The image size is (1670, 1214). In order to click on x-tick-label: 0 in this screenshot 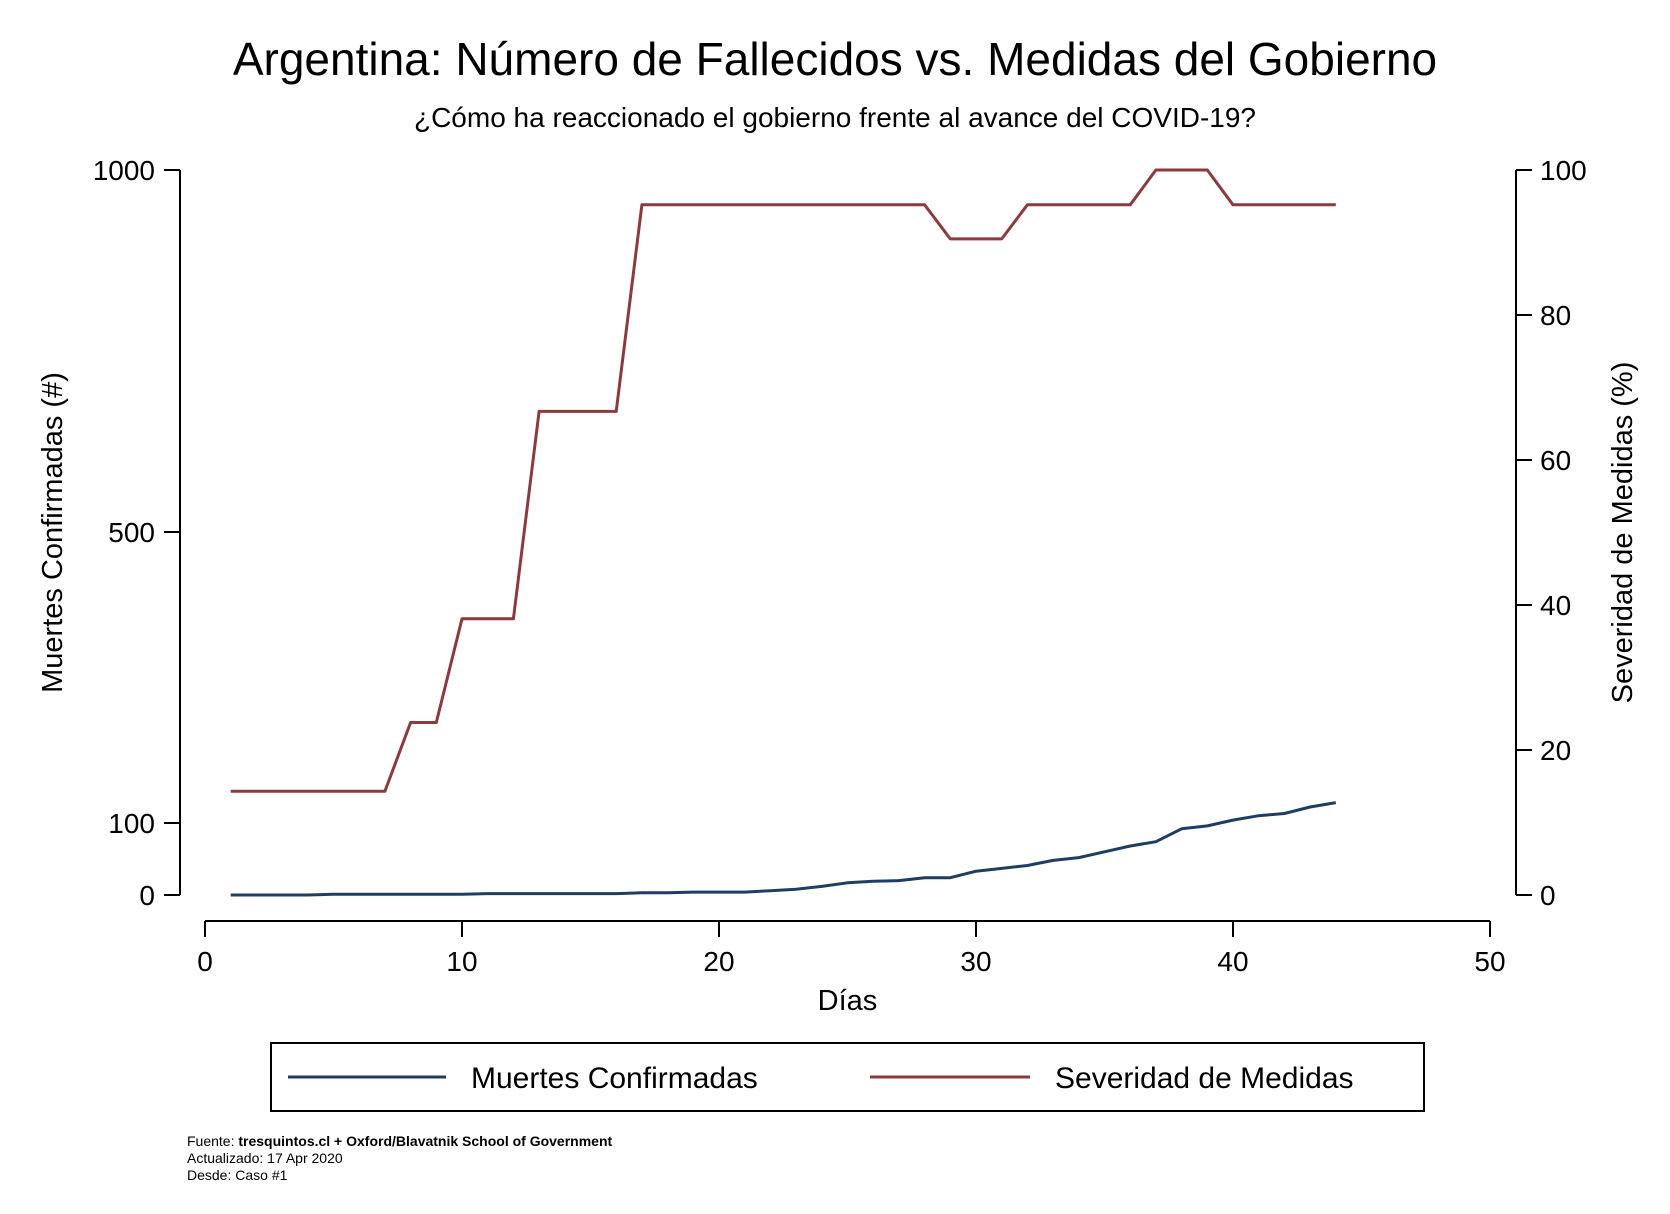, I will do `click(205, 961)`.